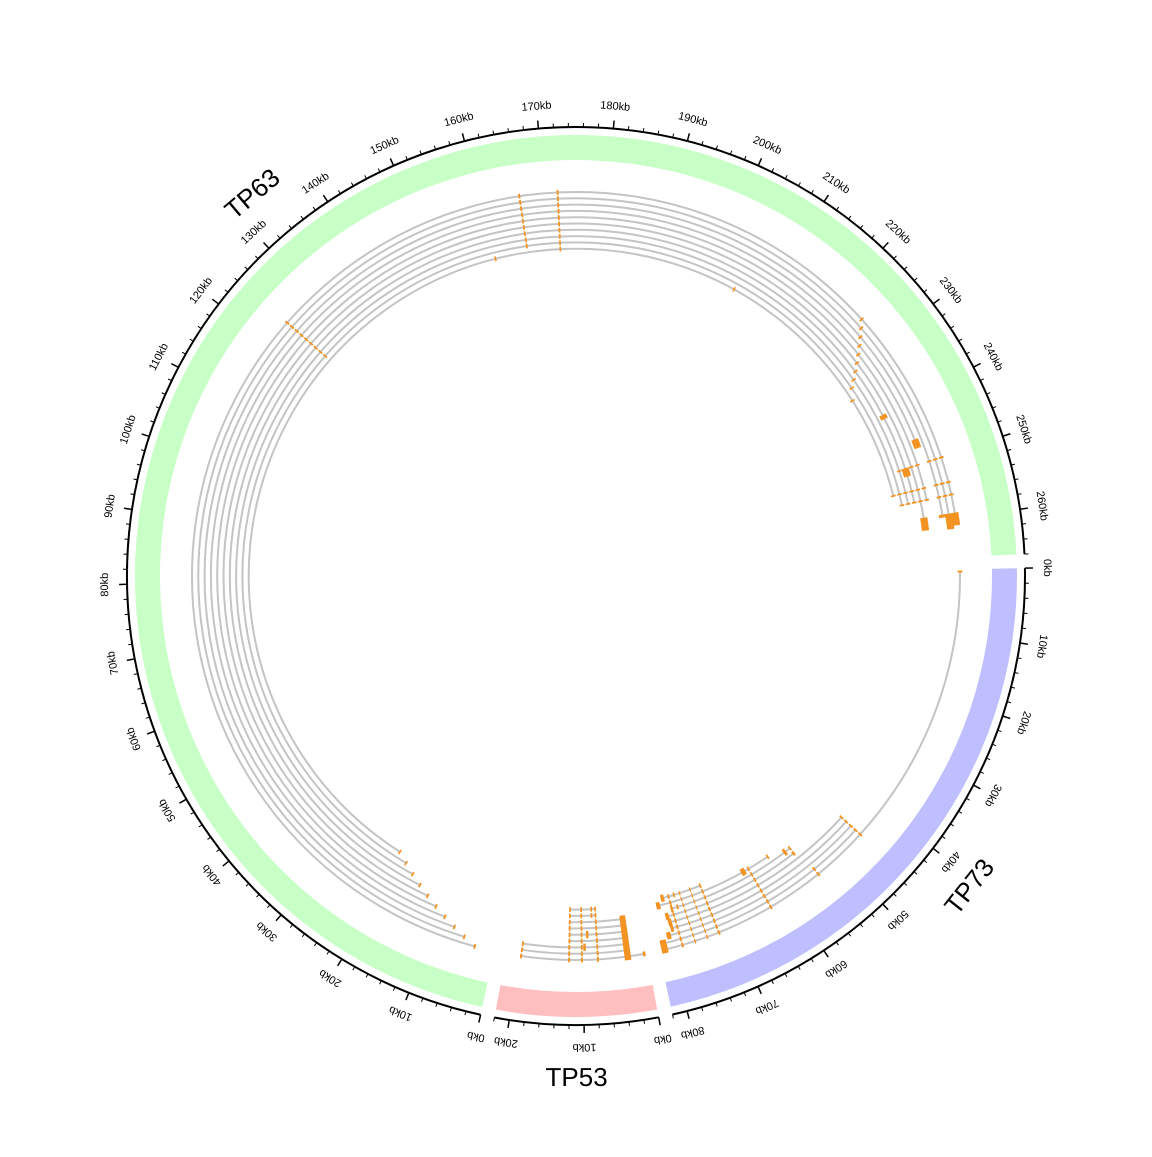 This screenshot has height=1157, width=1152. I want to click on axis-line-tp53, so click(576, 1021).